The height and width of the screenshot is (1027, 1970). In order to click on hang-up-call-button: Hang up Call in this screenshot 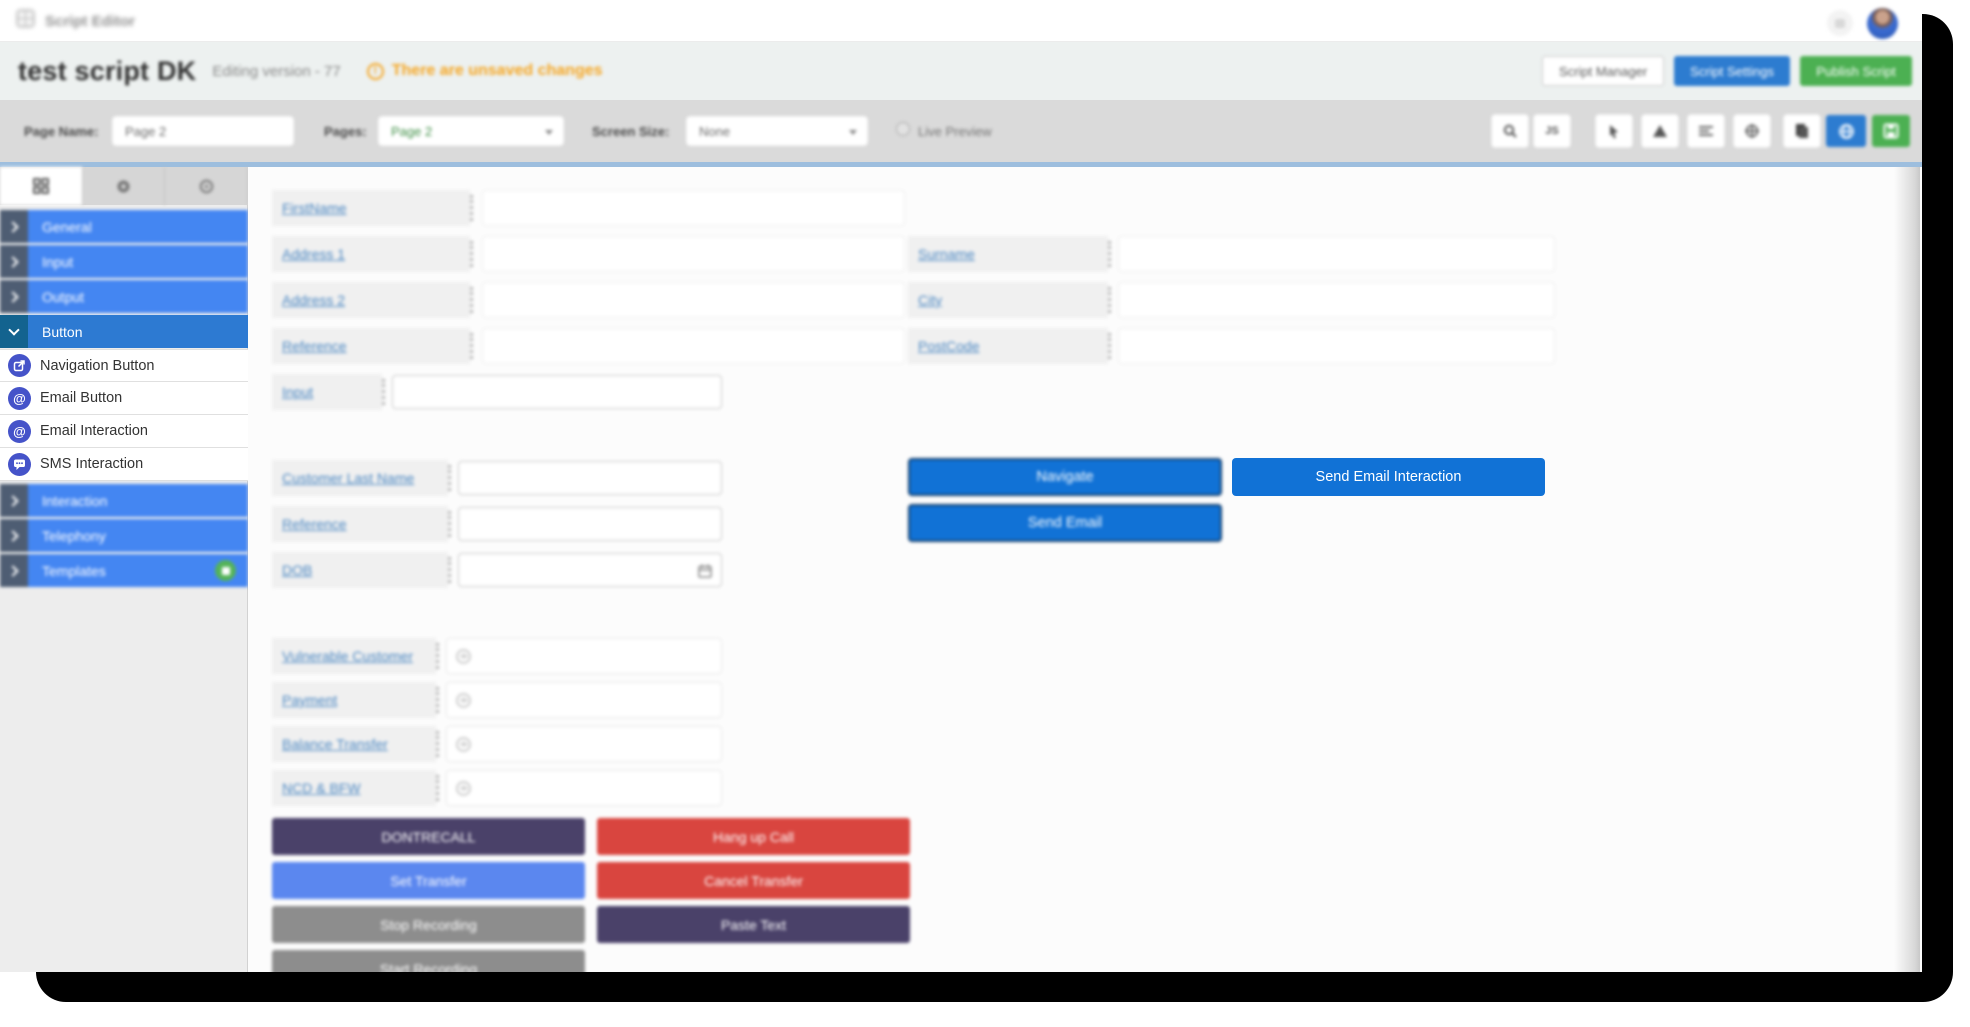, I will do `click(753, 836)`.